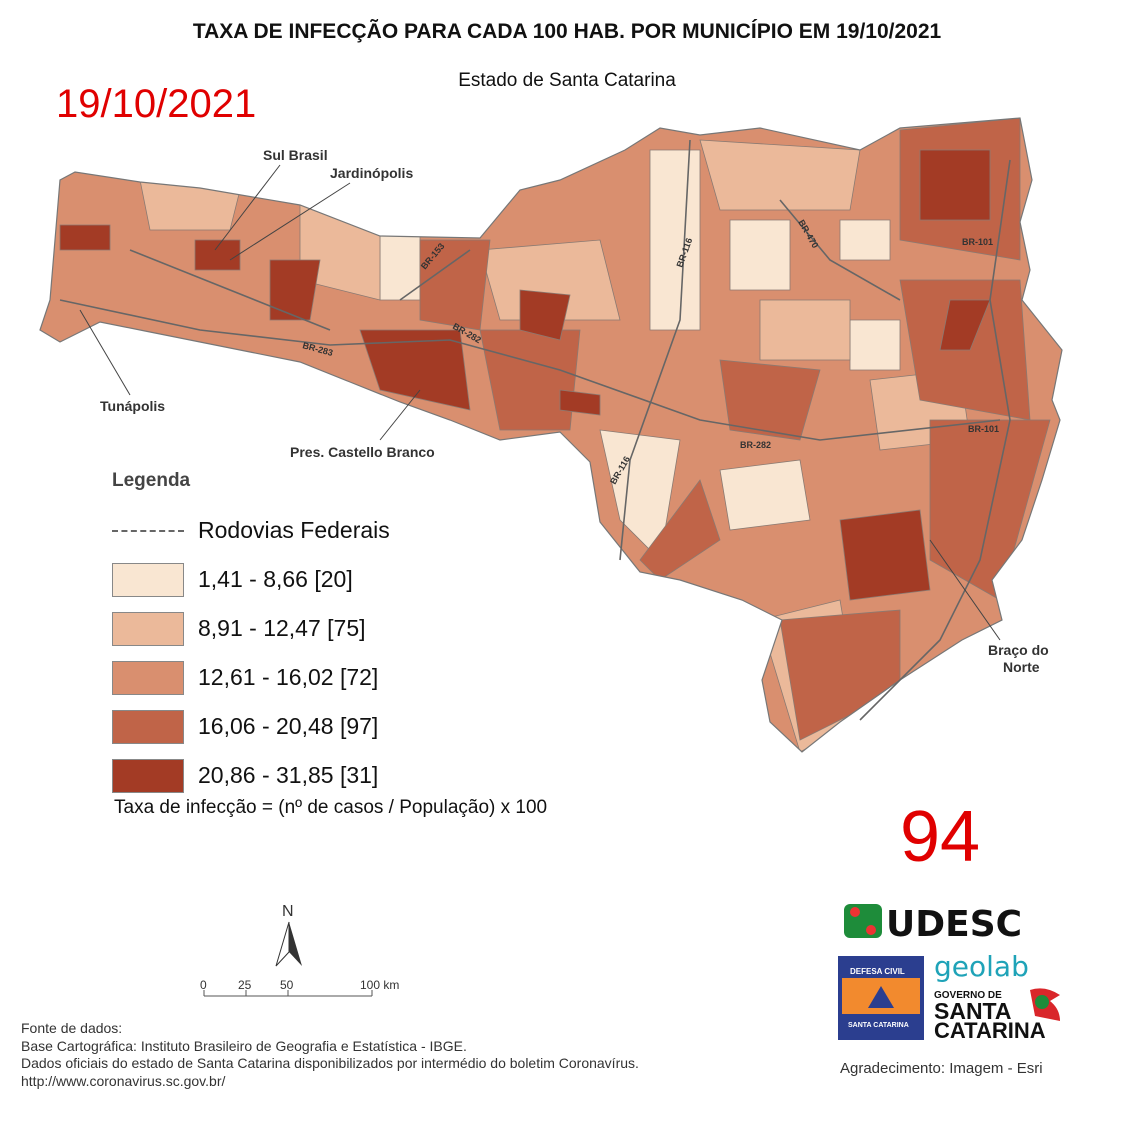 The image size is (1134, 1134). Describe the element at coordinates (148, 530) in the screenshot. I see `road-line-icon` at that location.